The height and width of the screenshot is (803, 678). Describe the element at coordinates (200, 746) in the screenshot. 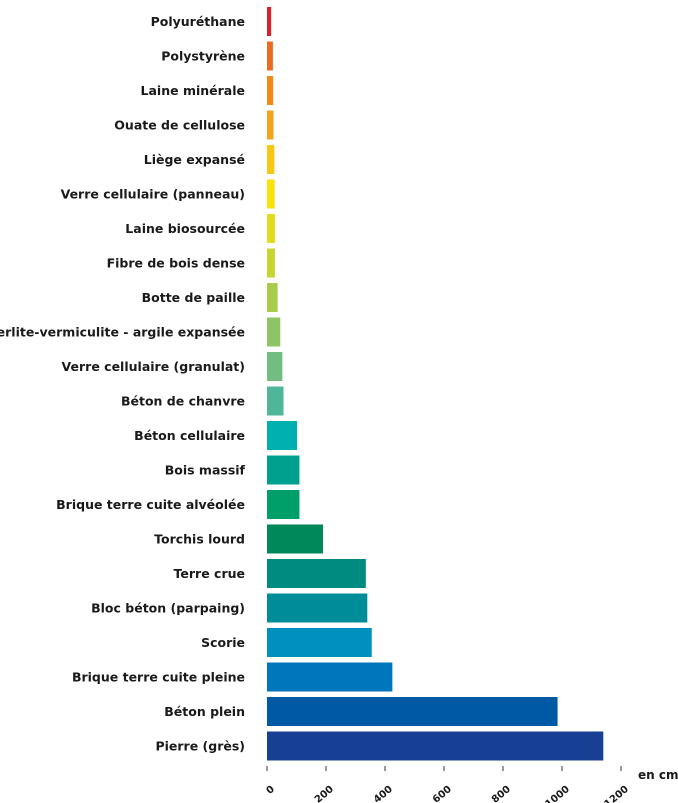

I see `category-label-22: Pierre (grès)` at that location.